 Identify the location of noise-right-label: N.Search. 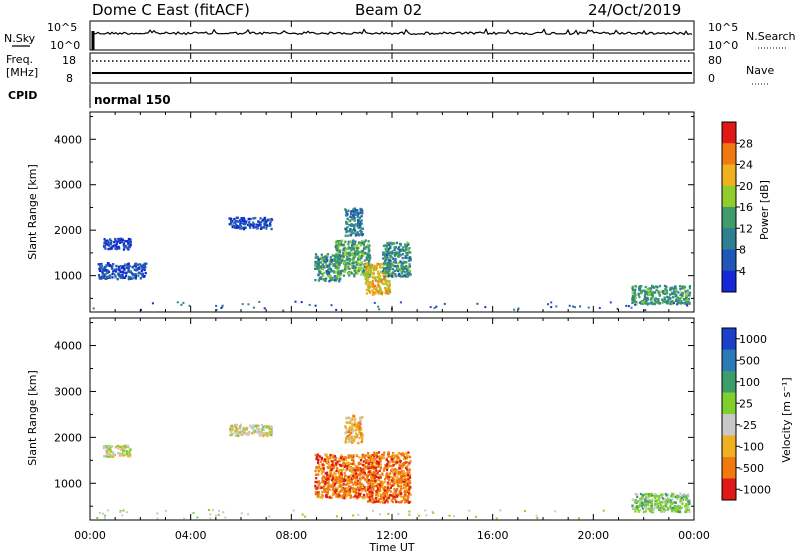
(771, 36).